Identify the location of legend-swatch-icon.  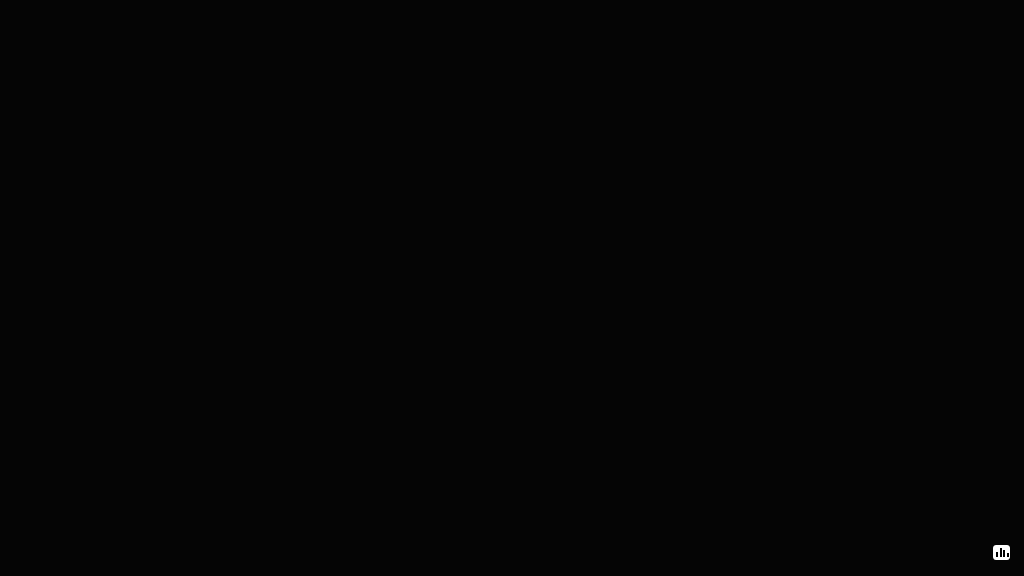
(12, 83).